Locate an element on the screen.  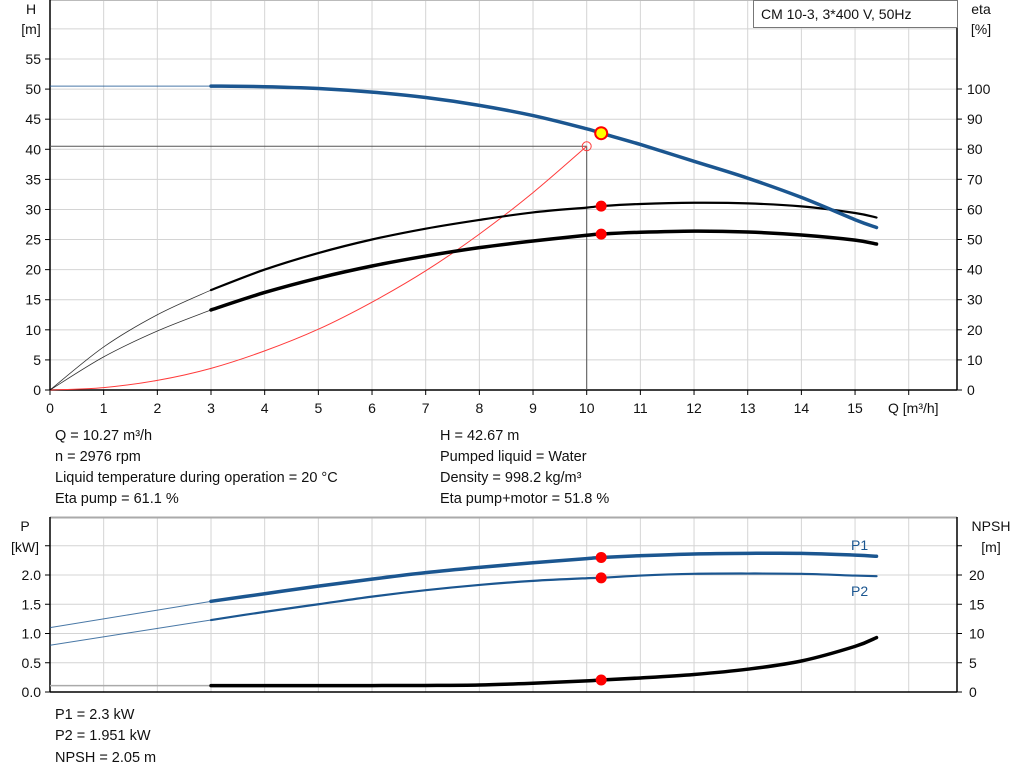
info-p1: P1 = 2.3 kW is located at coordinates (95, 715).